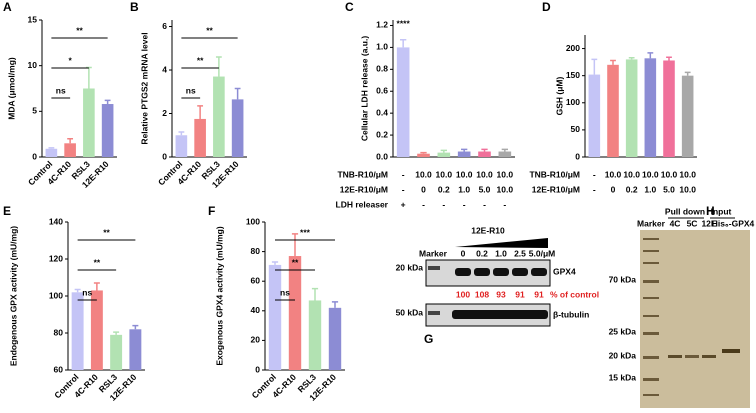 The width and height of the screenshot is (756, 413). Describe the element at coordinates (7, 211) in the screenshot. I see `panel-label: E` at that location.